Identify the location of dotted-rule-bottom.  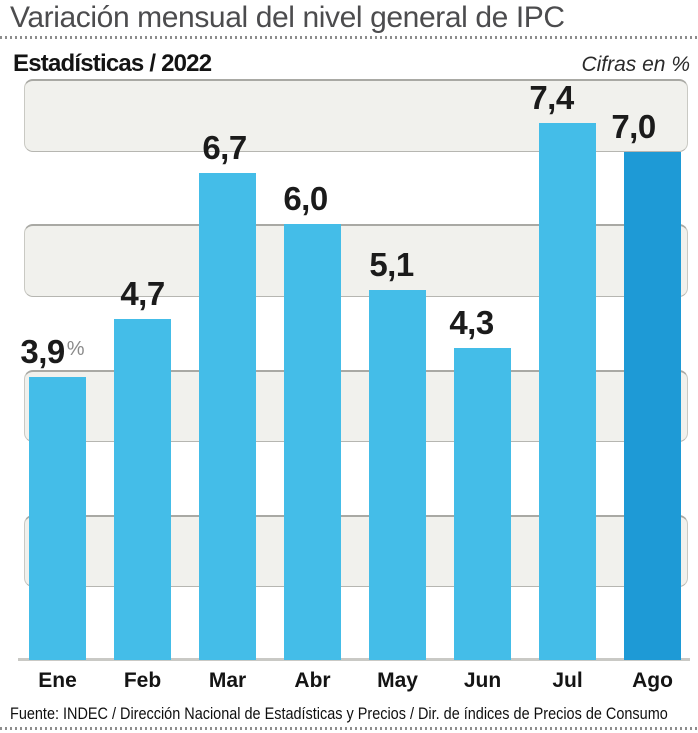
(349, 728).